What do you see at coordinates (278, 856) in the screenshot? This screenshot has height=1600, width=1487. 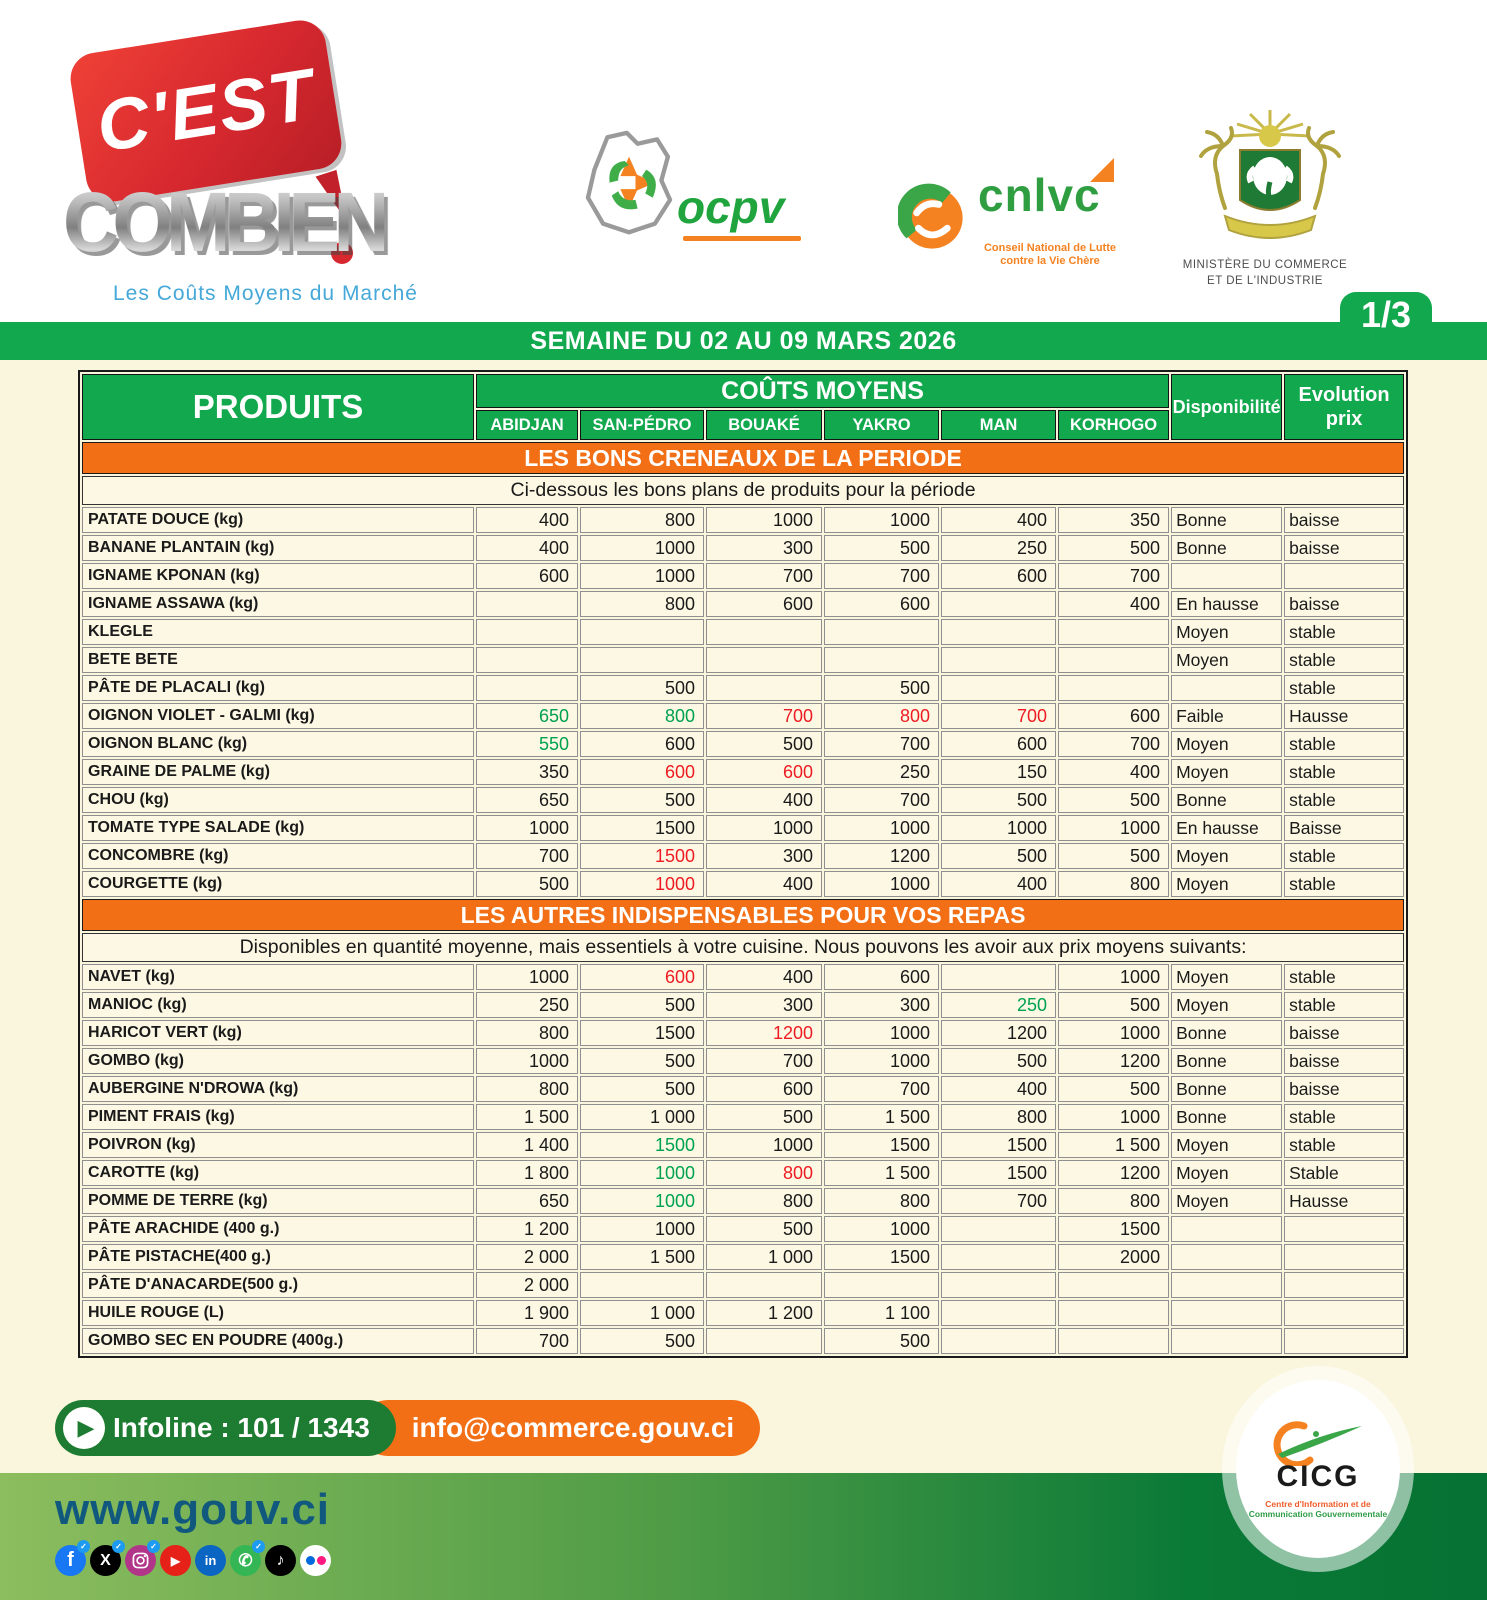 I see `product-name: CONCOMBRE (kg)` at bounding box center [278, 856].